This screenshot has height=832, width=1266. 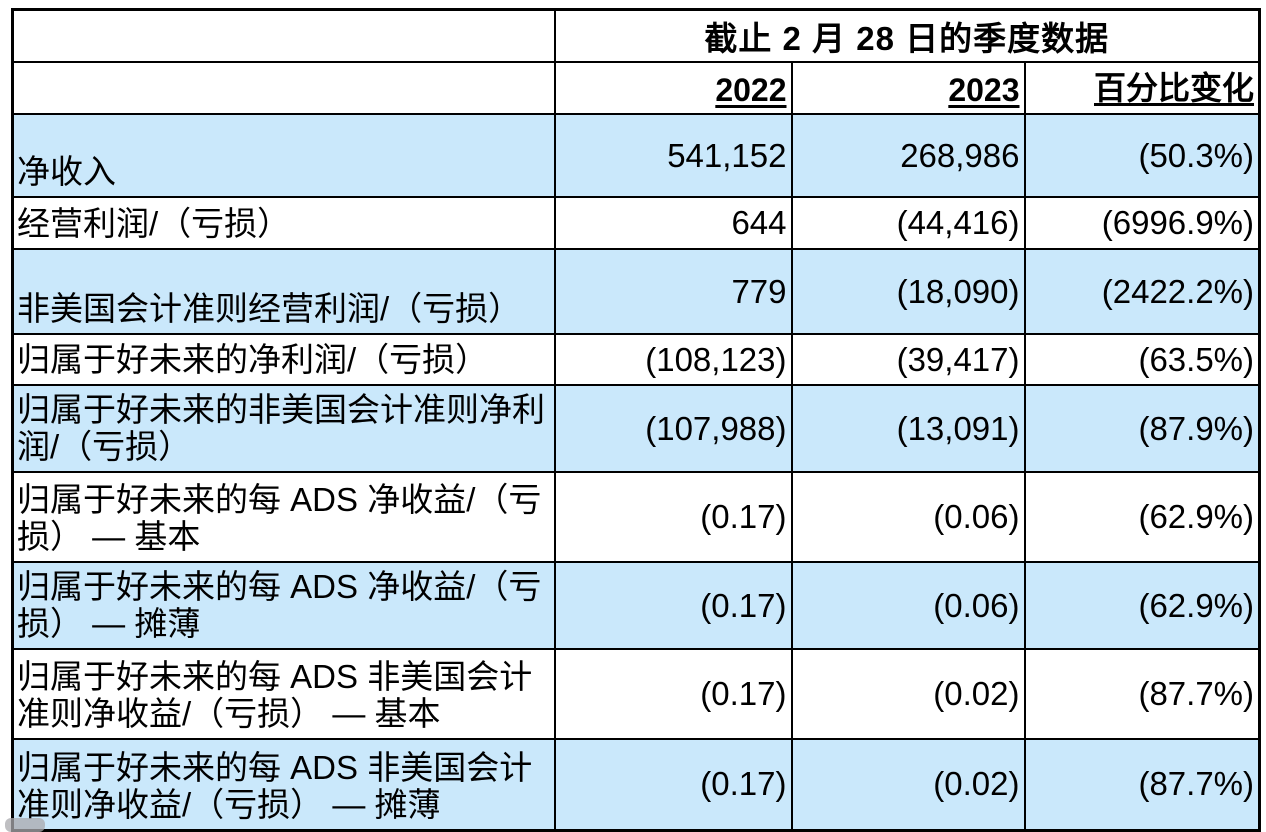 I want to click on table-title: 截止 2 月 28 日的季度数据, so click(x=907, y=35).